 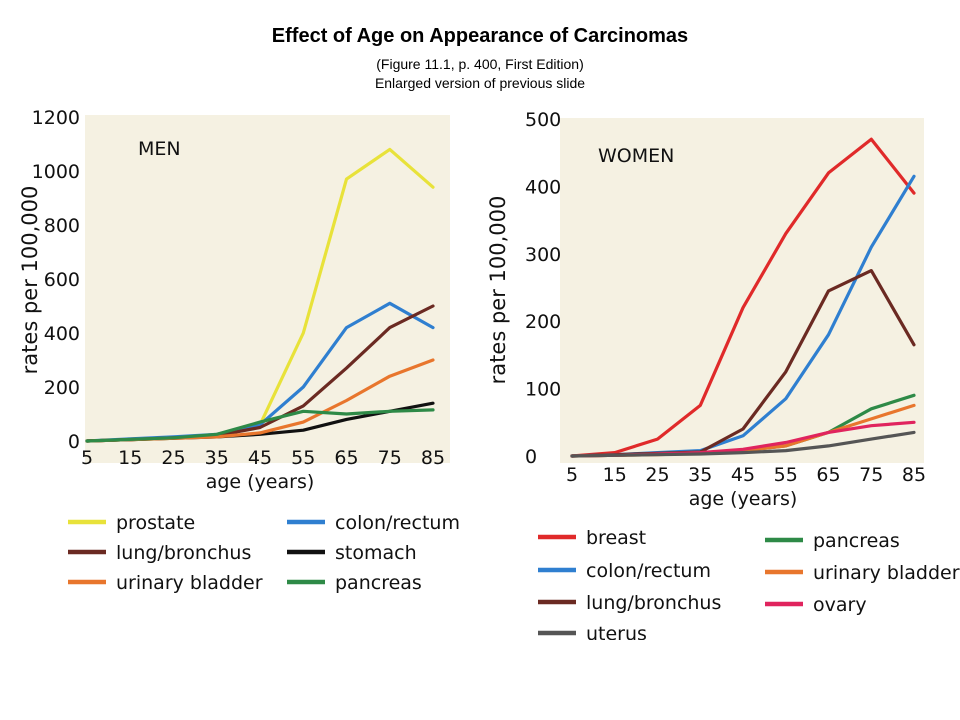 What do you see at coordinates (62, 388) in the screenshot?
I see `men-y-tick-label: 200` at bounding box center [62, 388].